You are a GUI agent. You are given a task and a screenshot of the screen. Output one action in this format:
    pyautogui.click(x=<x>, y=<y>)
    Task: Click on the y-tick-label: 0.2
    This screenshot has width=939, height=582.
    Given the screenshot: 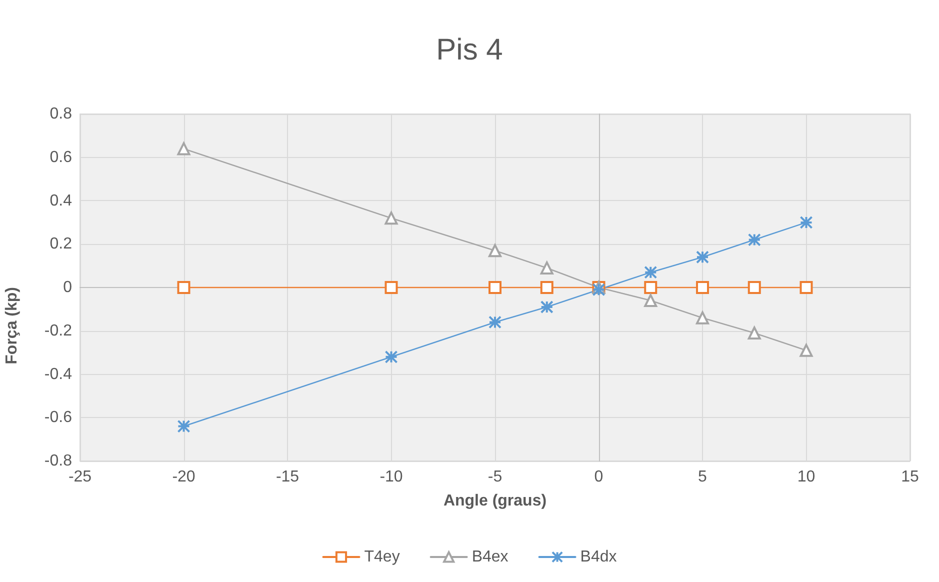 What is the action you would take?
    pyautogui.click(x=61, y=244)
    